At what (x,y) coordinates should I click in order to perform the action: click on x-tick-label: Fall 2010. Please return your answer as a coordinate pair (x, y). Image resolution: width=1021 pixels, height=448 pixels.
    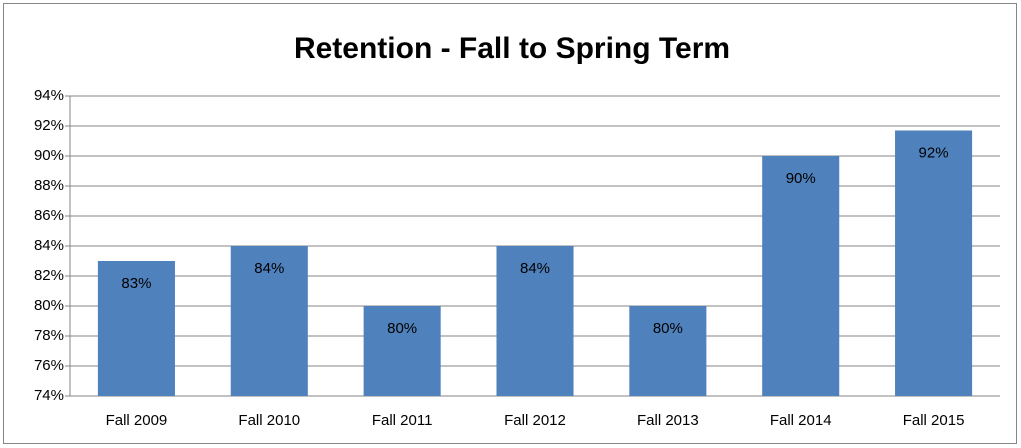
    Looking at the image, I should click on (269, 420).